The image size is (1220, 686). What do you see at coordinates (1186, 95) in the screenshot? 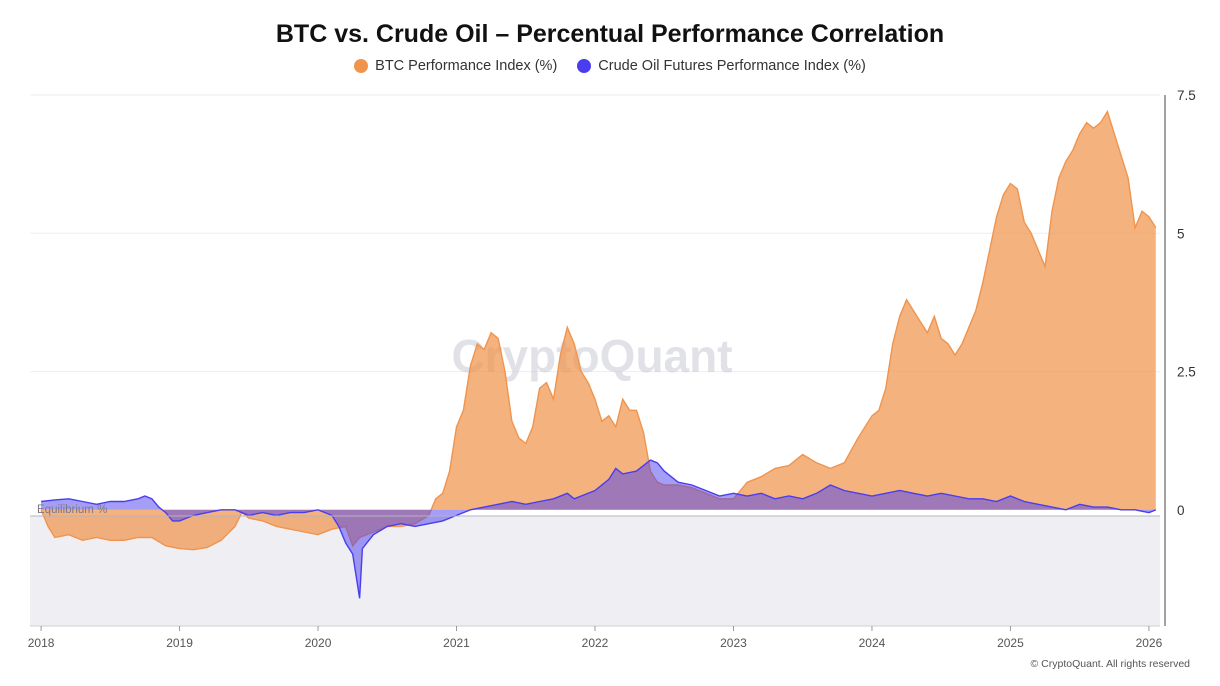
I see `y-tick-label: 7.5` at bounding box center [1186, 95].